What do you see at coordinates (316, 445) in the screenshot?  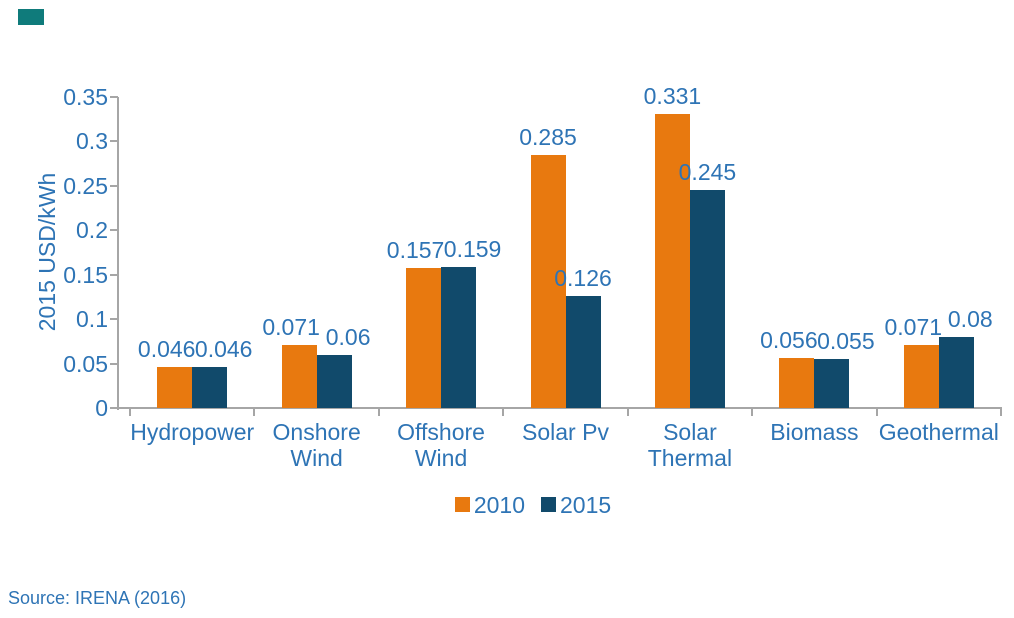 I see `category-label-onshore-wind: Onshore Wind` at bounding box center [316, 445].